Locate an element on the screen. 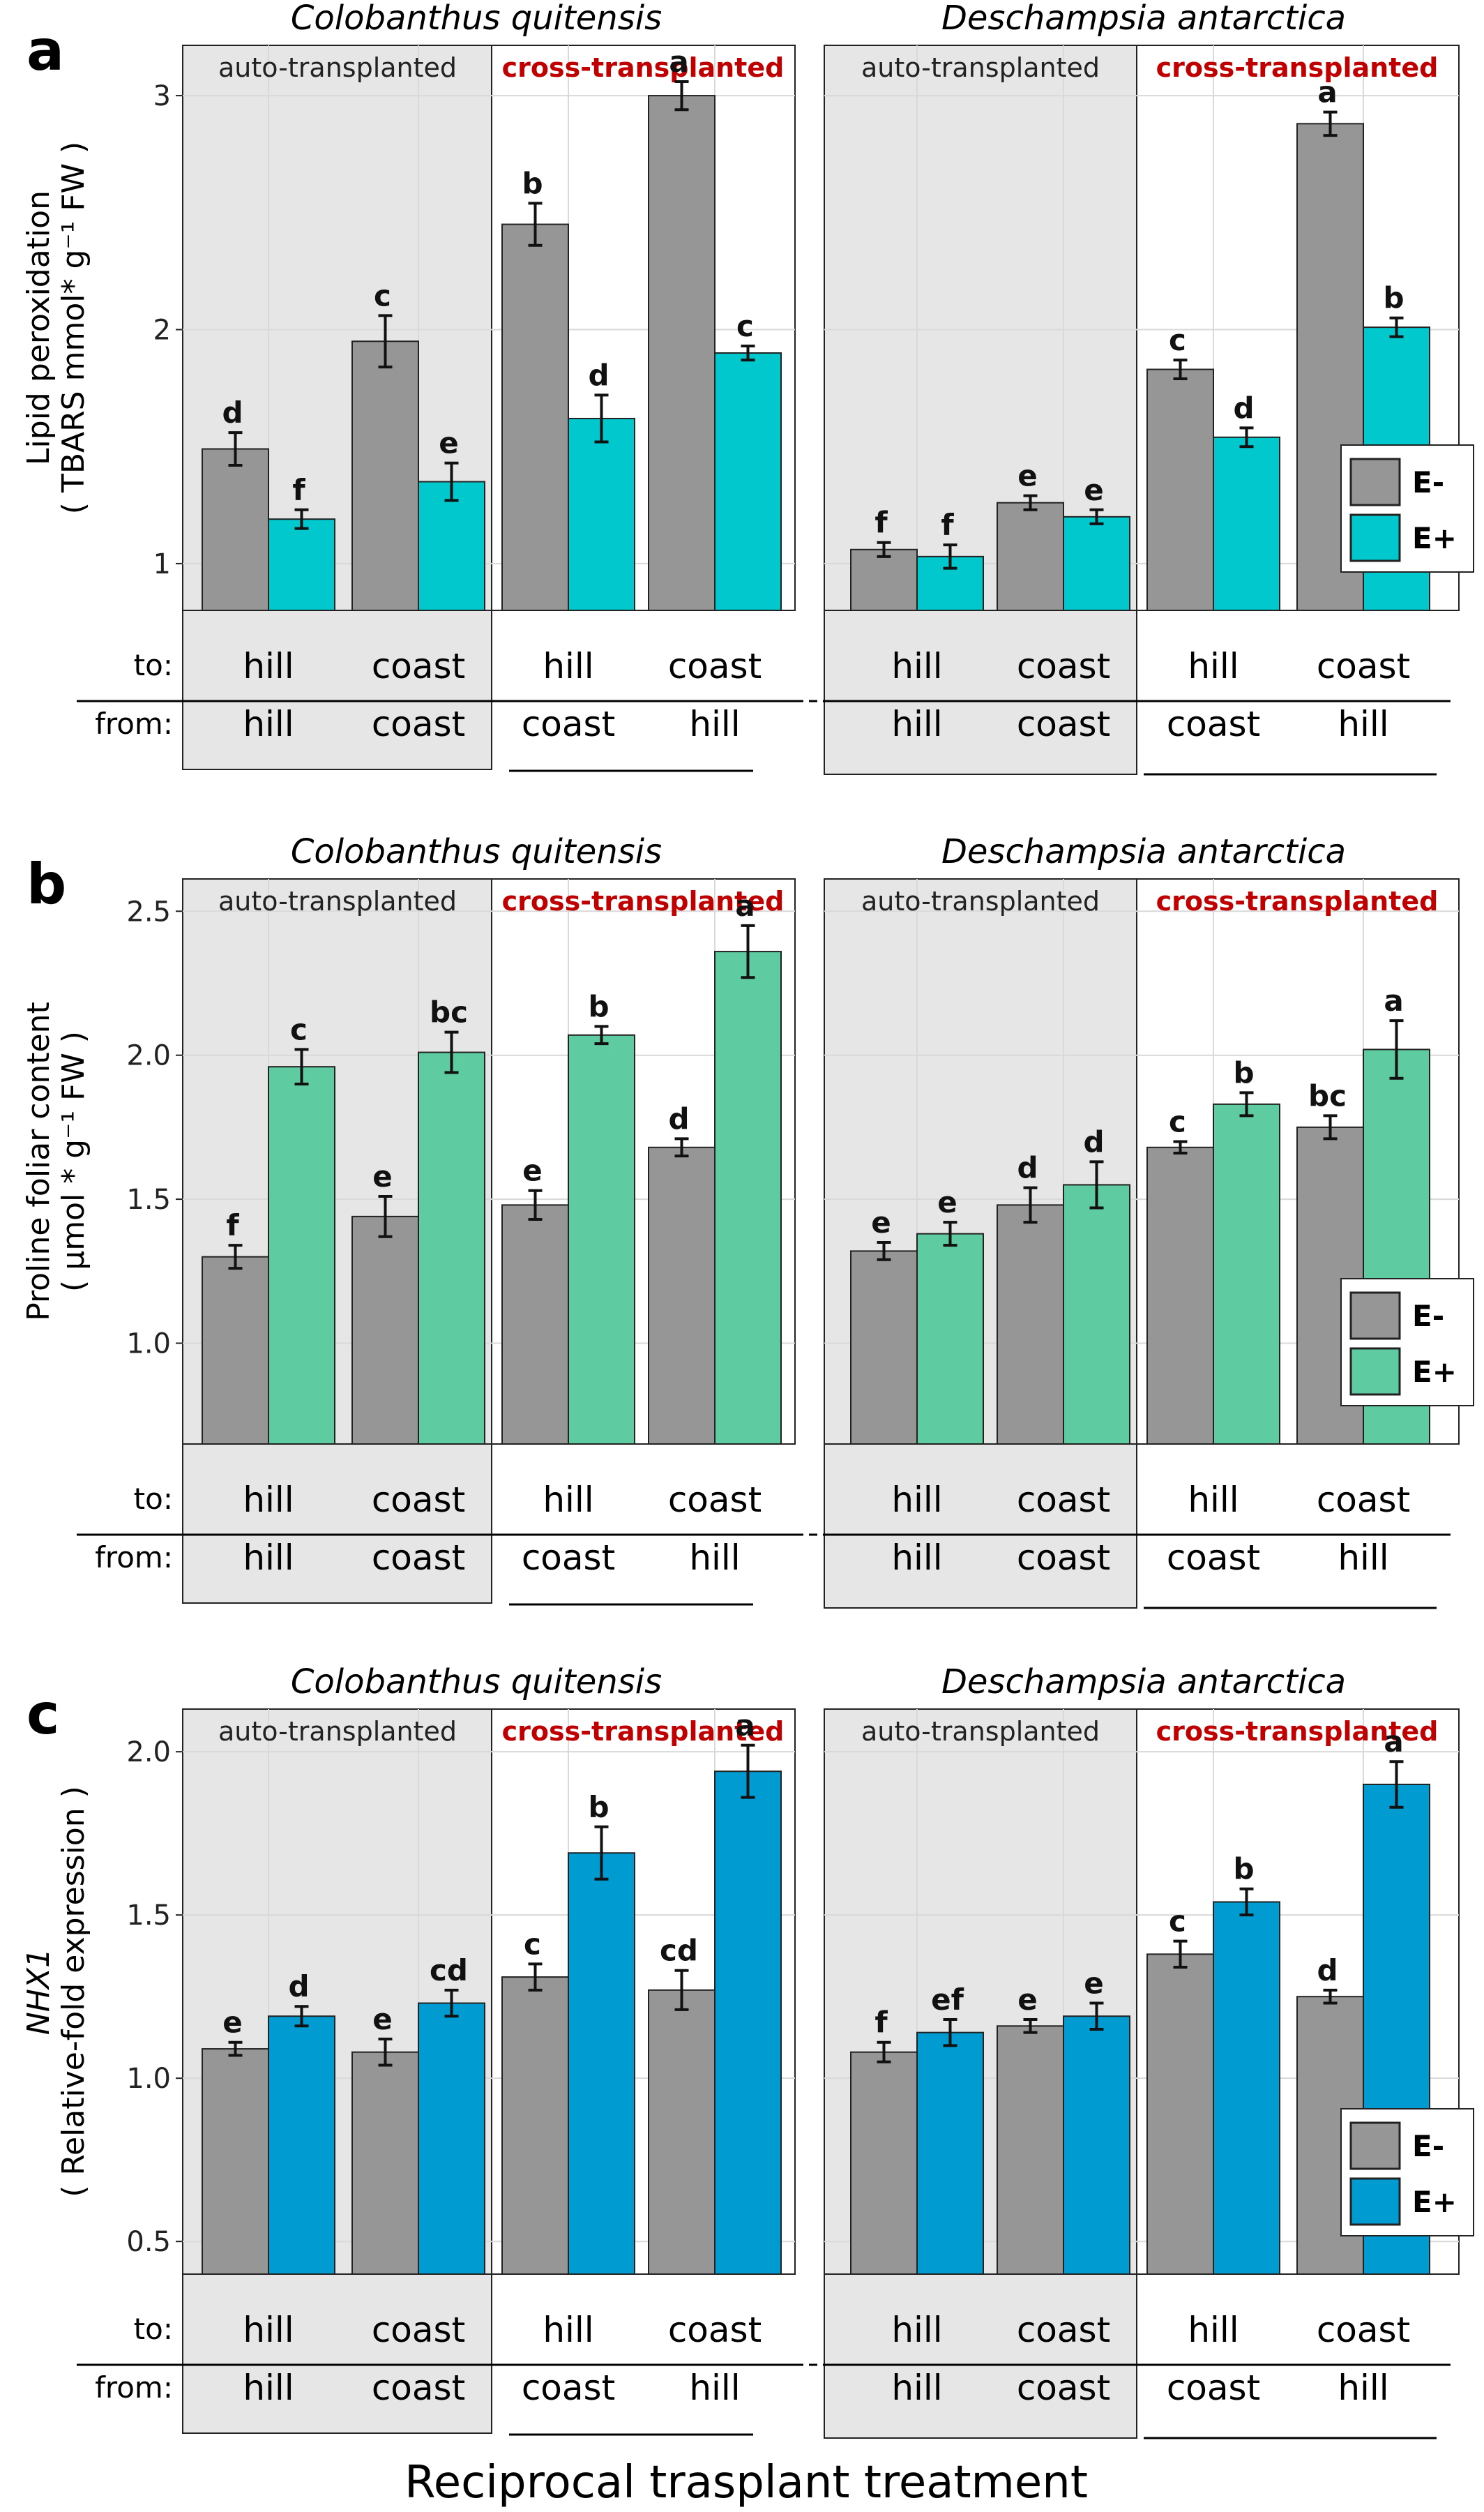 This screenshot has height=2512, width=1484. panel-letter: a is located at coordinates (45, 50).